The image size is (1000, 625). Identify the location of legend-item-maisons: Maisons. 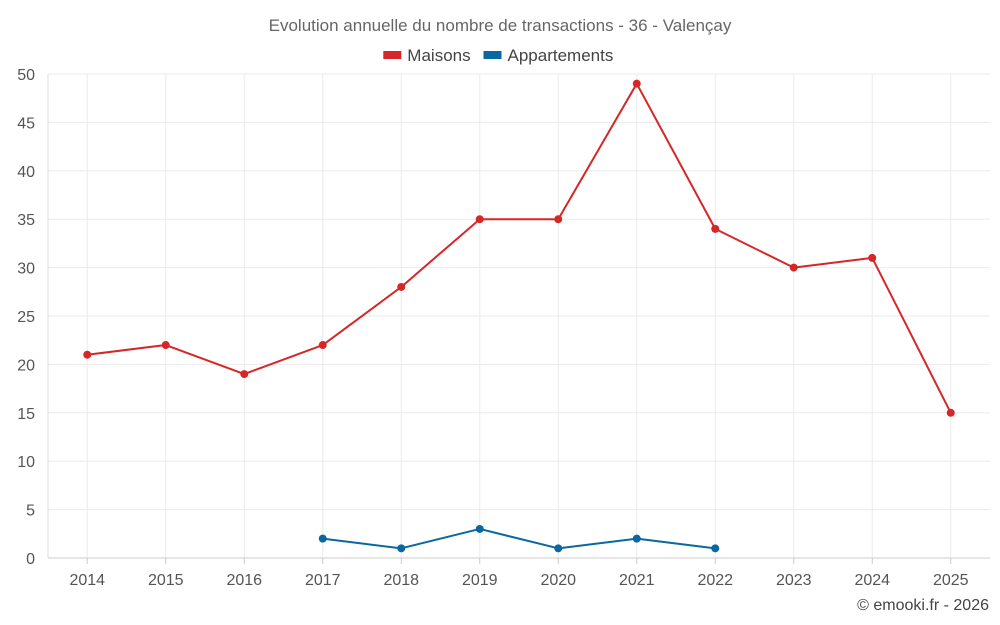
(427, 55).